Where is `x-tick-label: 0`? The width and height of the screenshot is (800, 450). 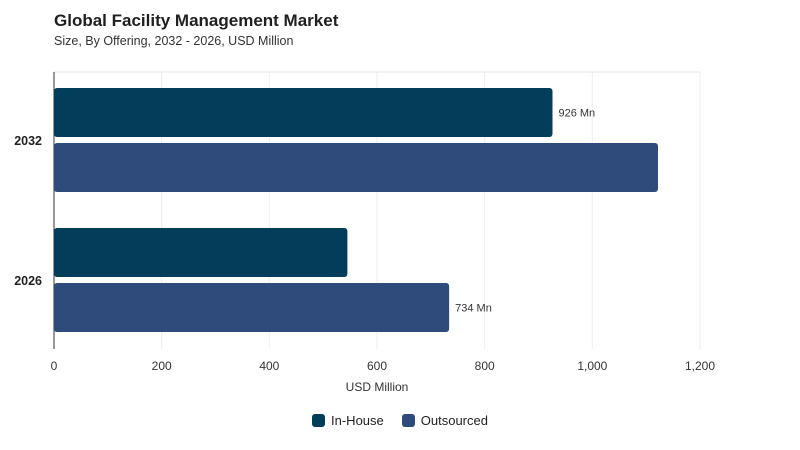 x-tick-label: 0 is located at coordinates (54, 366).